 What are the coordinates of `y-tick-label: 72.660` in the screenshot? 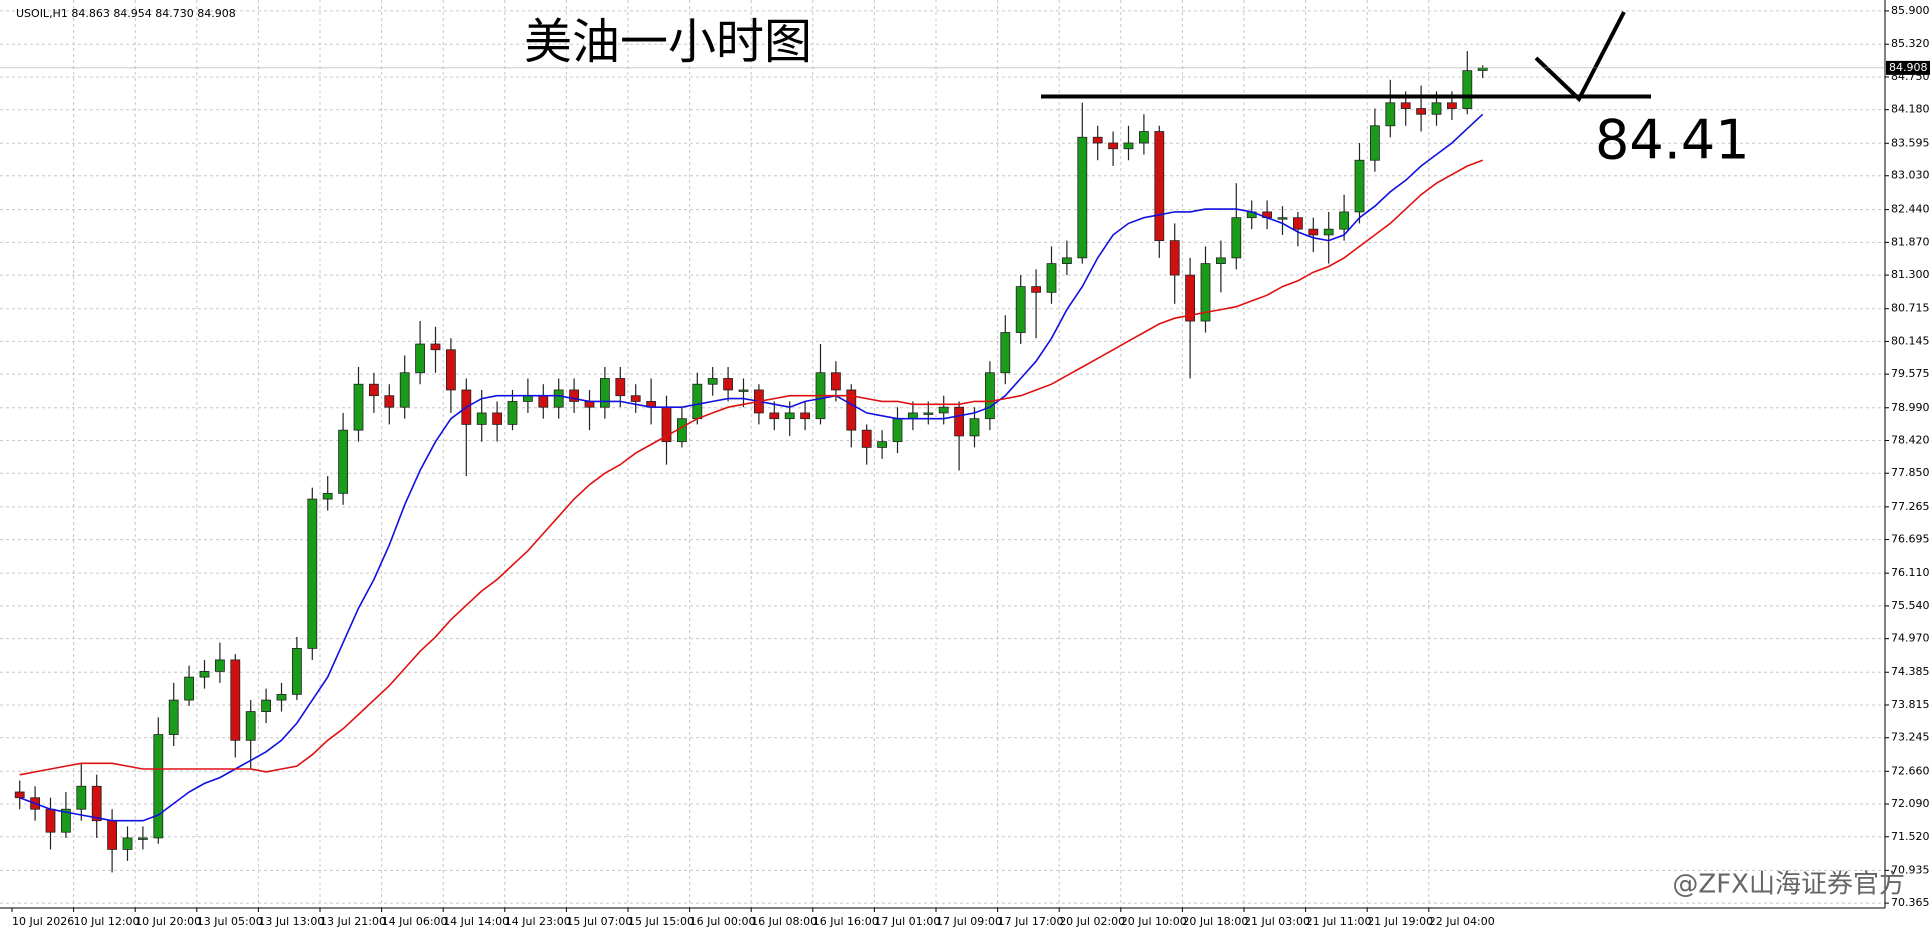 It's located at (1910, 770).